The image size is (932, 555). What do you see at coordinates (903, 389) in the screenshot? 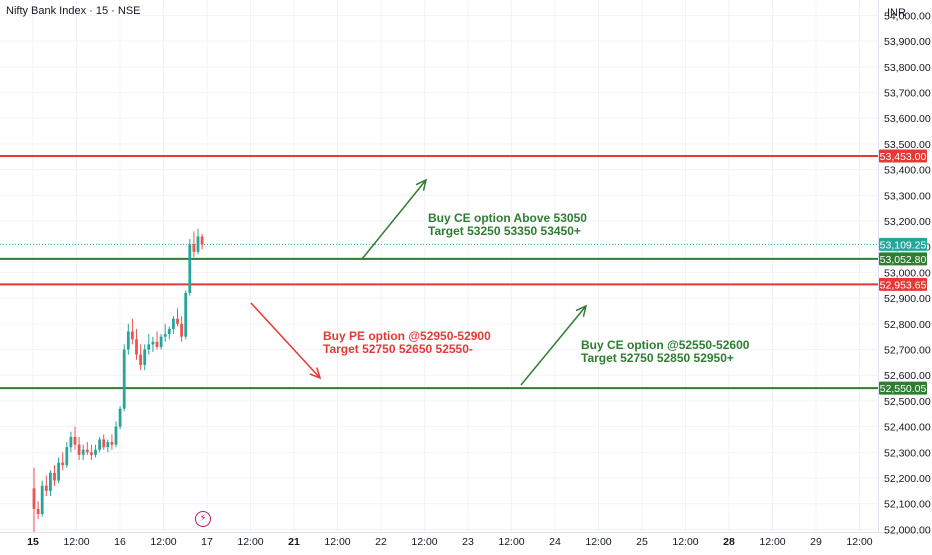
I see `level-label: 52,550.05` at bounding box center [903, 389].